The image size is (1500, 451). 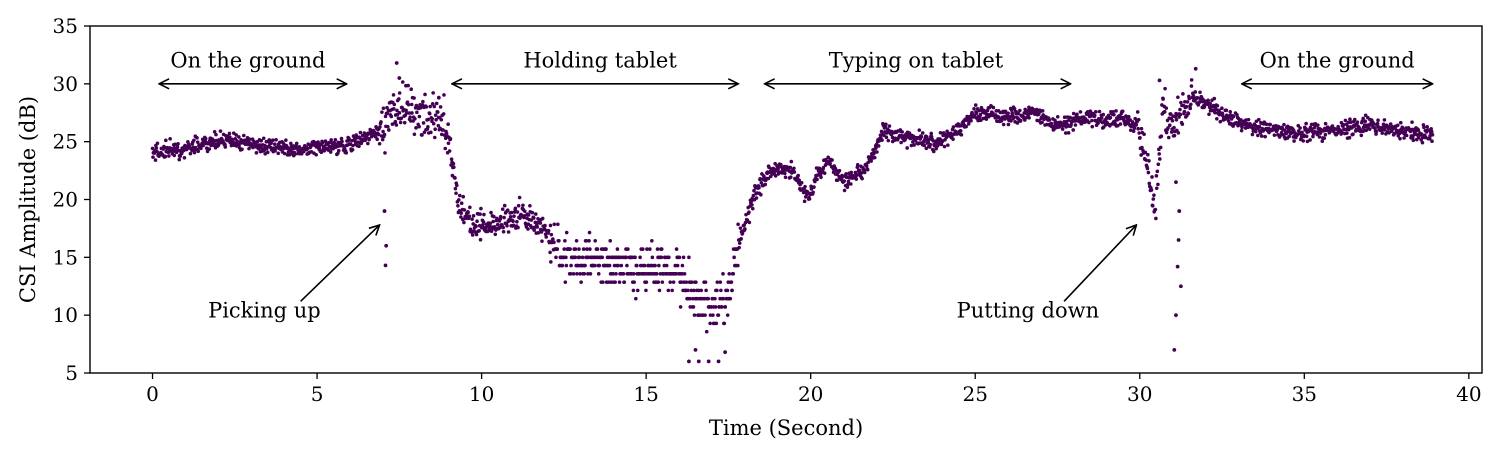 I want to click on annotation-label: On the ground, so click(x=1337, y=61).